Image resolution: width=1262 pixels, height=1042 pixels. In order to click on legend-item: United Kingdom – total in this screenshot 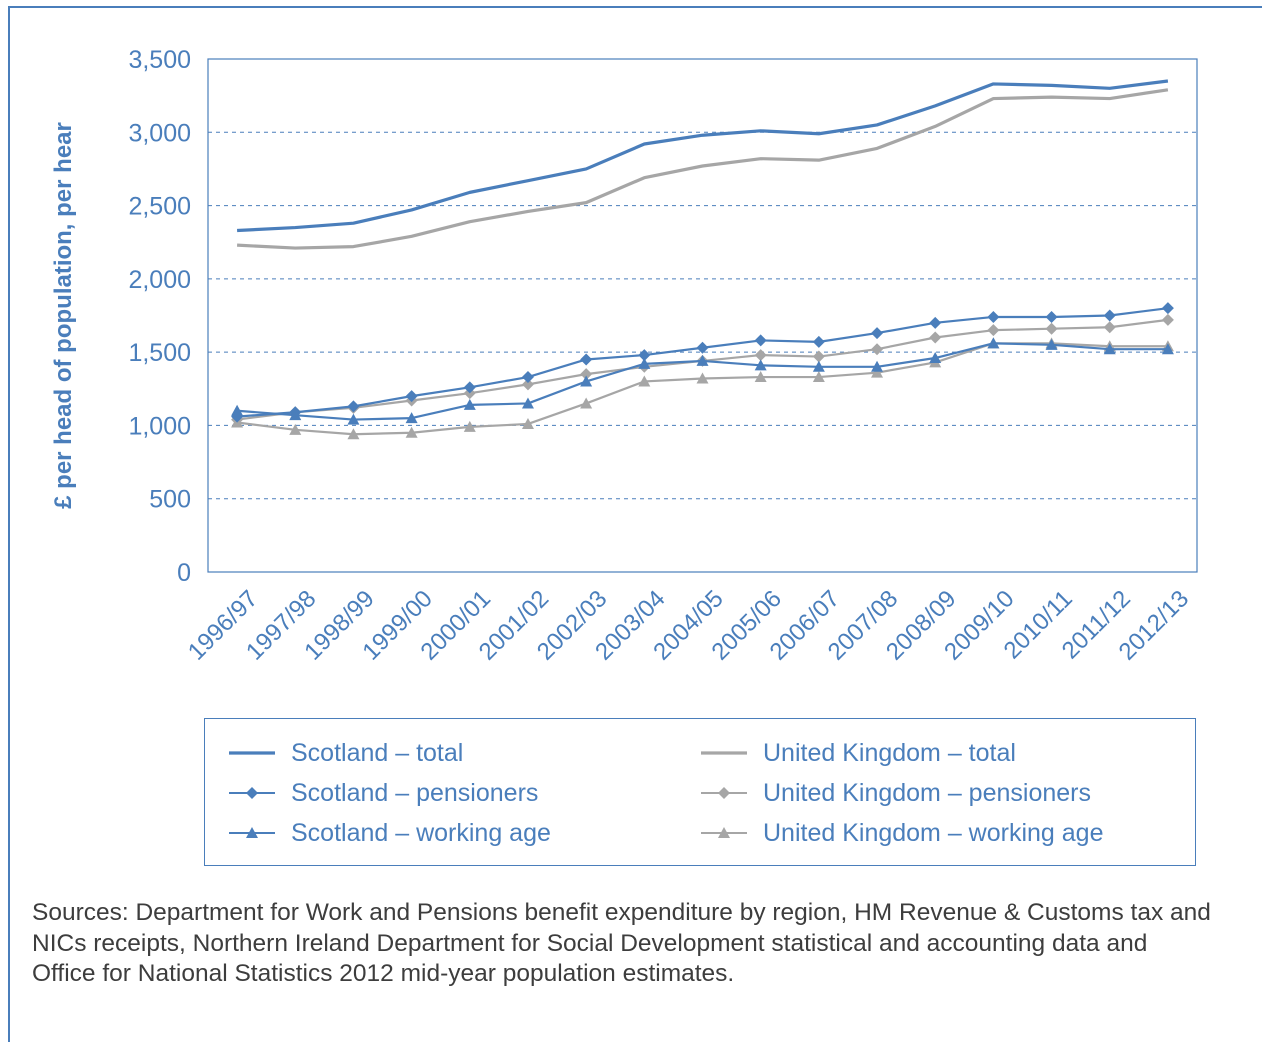, I will do `click(857, 753)`.